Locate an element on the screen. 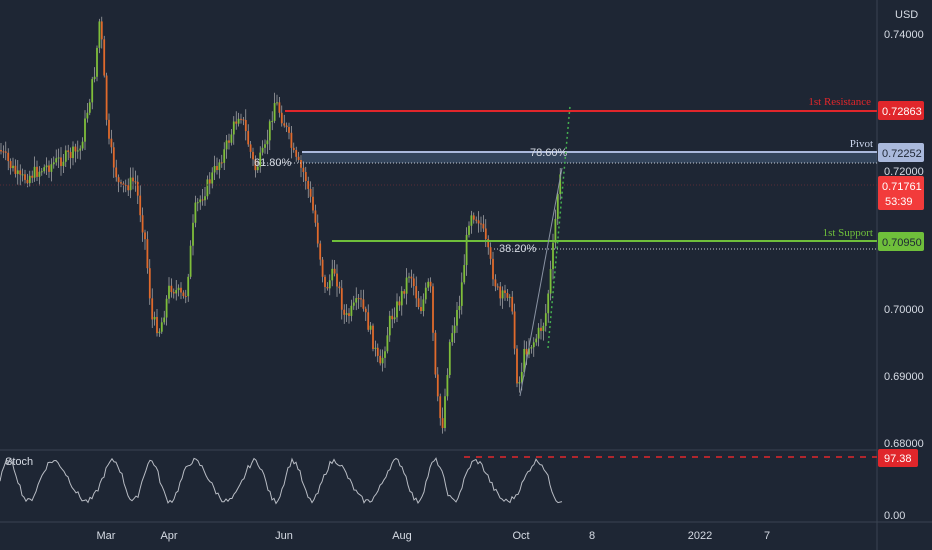  price-tick: 0.70000 is located at coordinates (904, 310).